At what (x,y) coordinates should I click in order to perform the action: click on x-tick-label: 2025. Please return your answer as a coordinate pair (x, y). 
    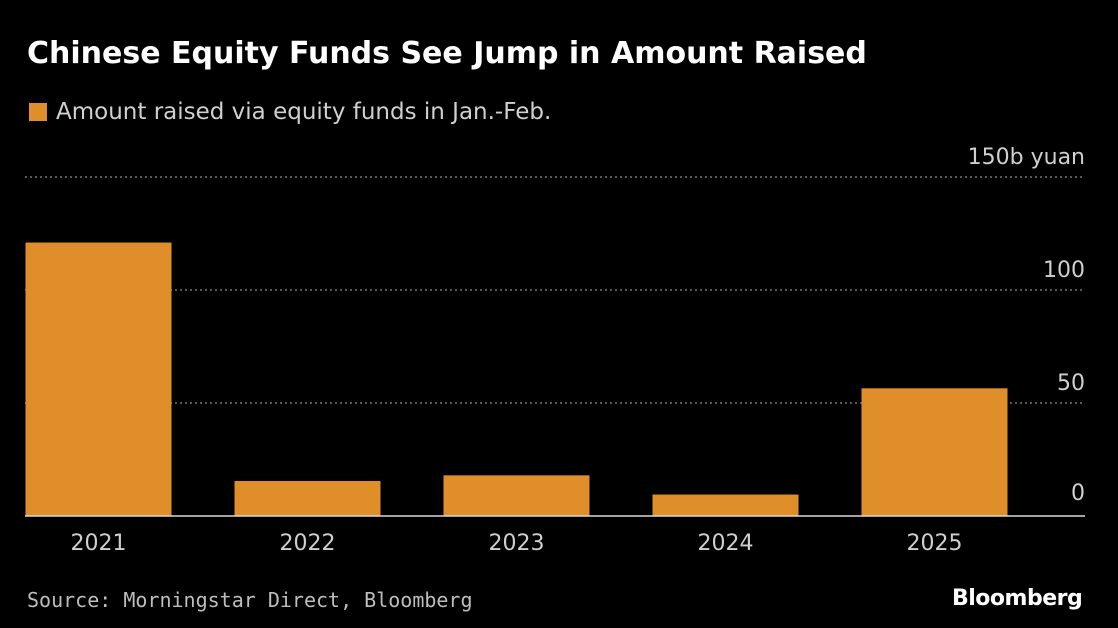
    Looking at the image, I should click on (935, 543).